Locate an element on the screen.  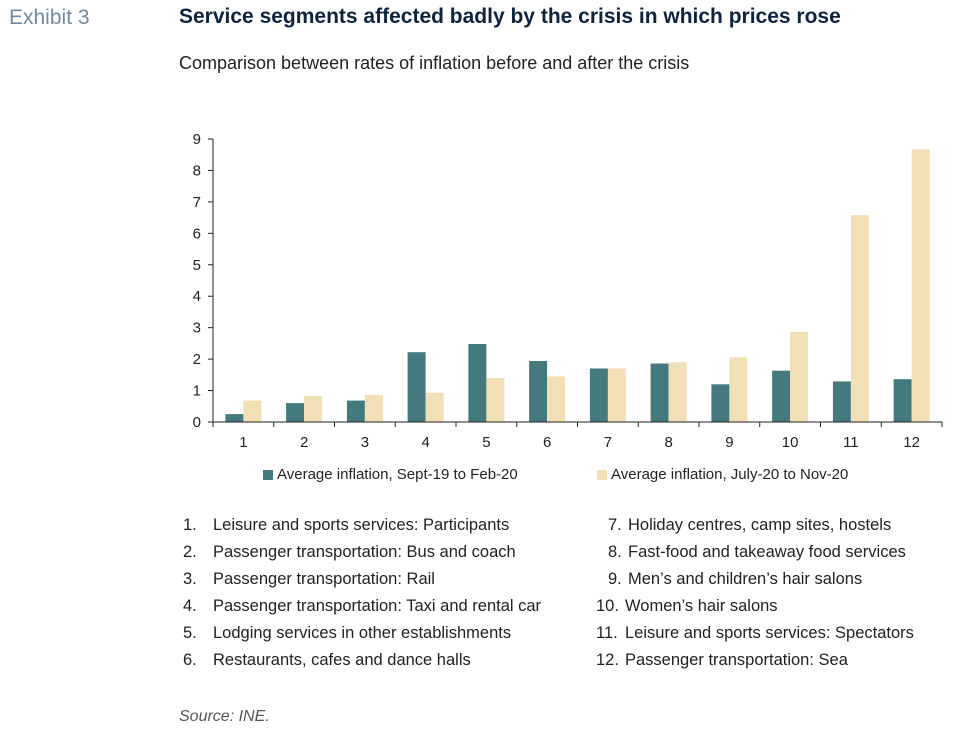
legend-item-series2: Average inflation, July-20 to Nov-20 is located at coordinates (722, 474).